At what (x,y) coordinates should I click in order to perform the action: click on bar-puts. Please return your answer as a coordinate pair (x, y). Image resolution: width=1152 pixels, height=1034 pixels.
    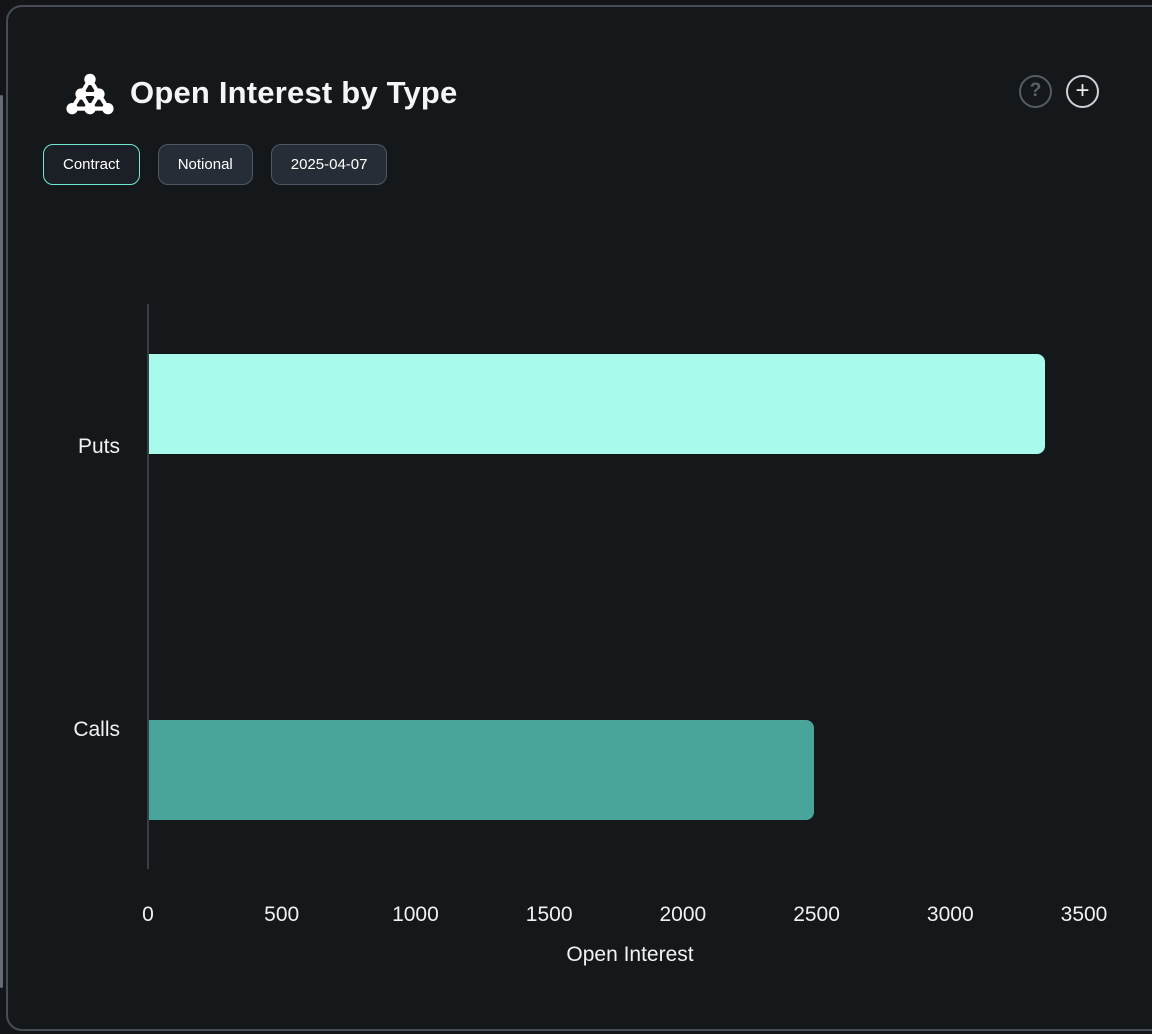
    Looking at the image, I should click on (597, 404).